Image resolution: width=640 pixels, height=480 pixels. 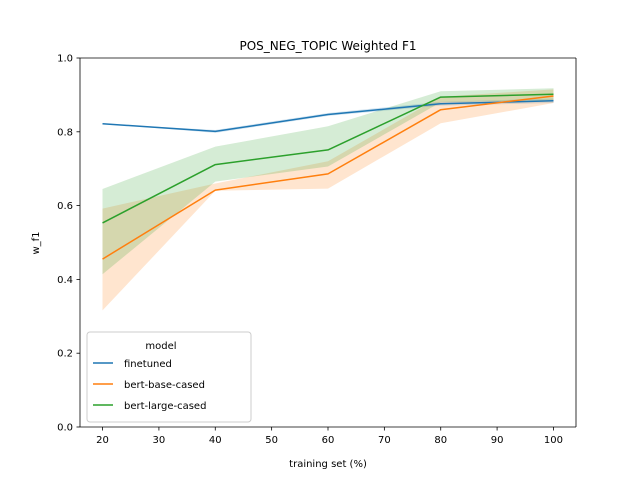 I want to click on x-tick-label: 40, so click(x=215, y=440).